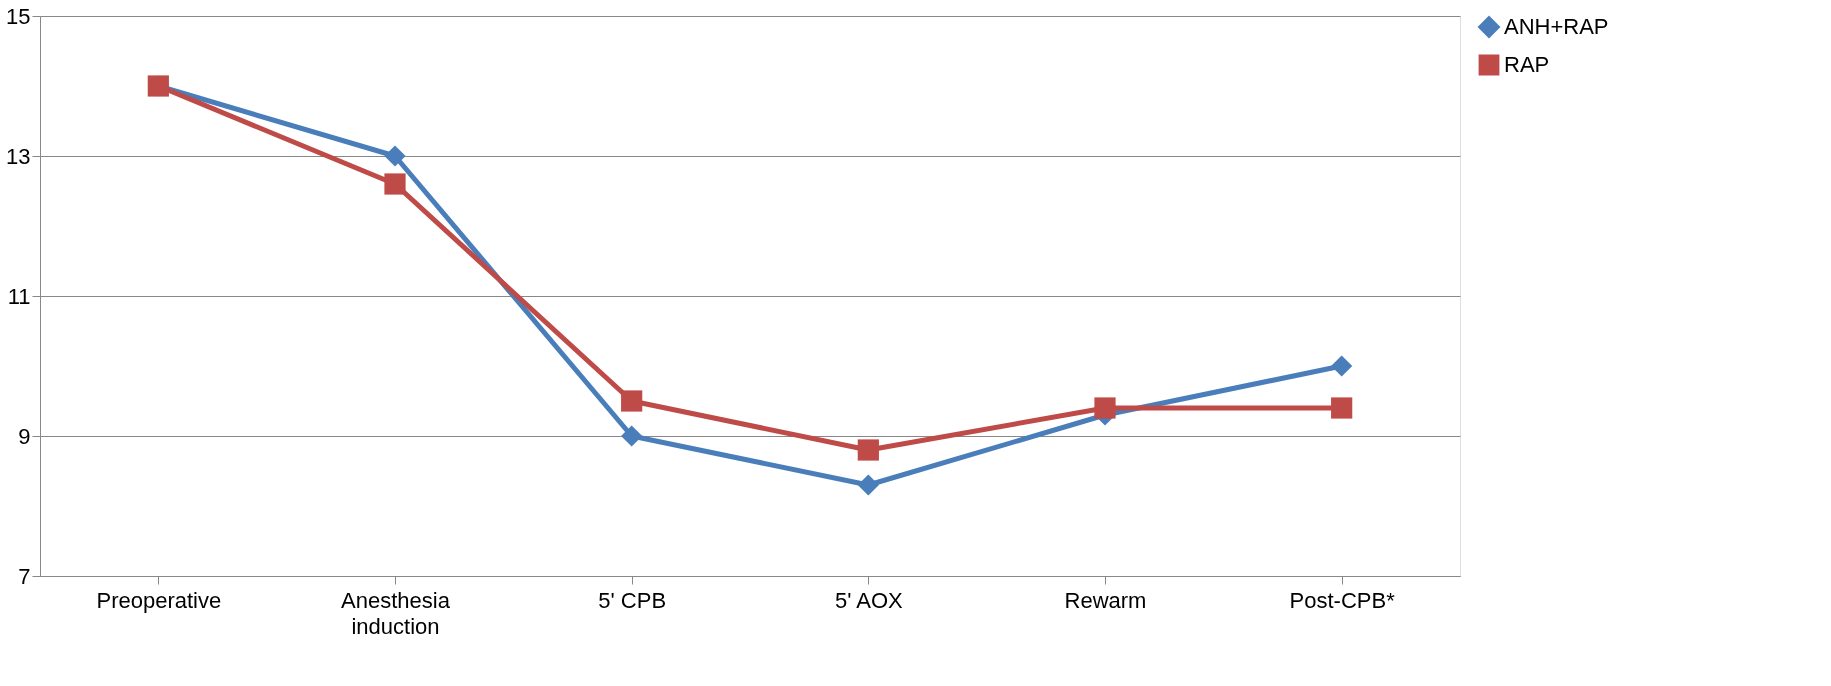  What do you see at coordinates (869, 600) in the screenshot?
I see `x-tick-label: 5' AOX` at bounding box center [869, 600].